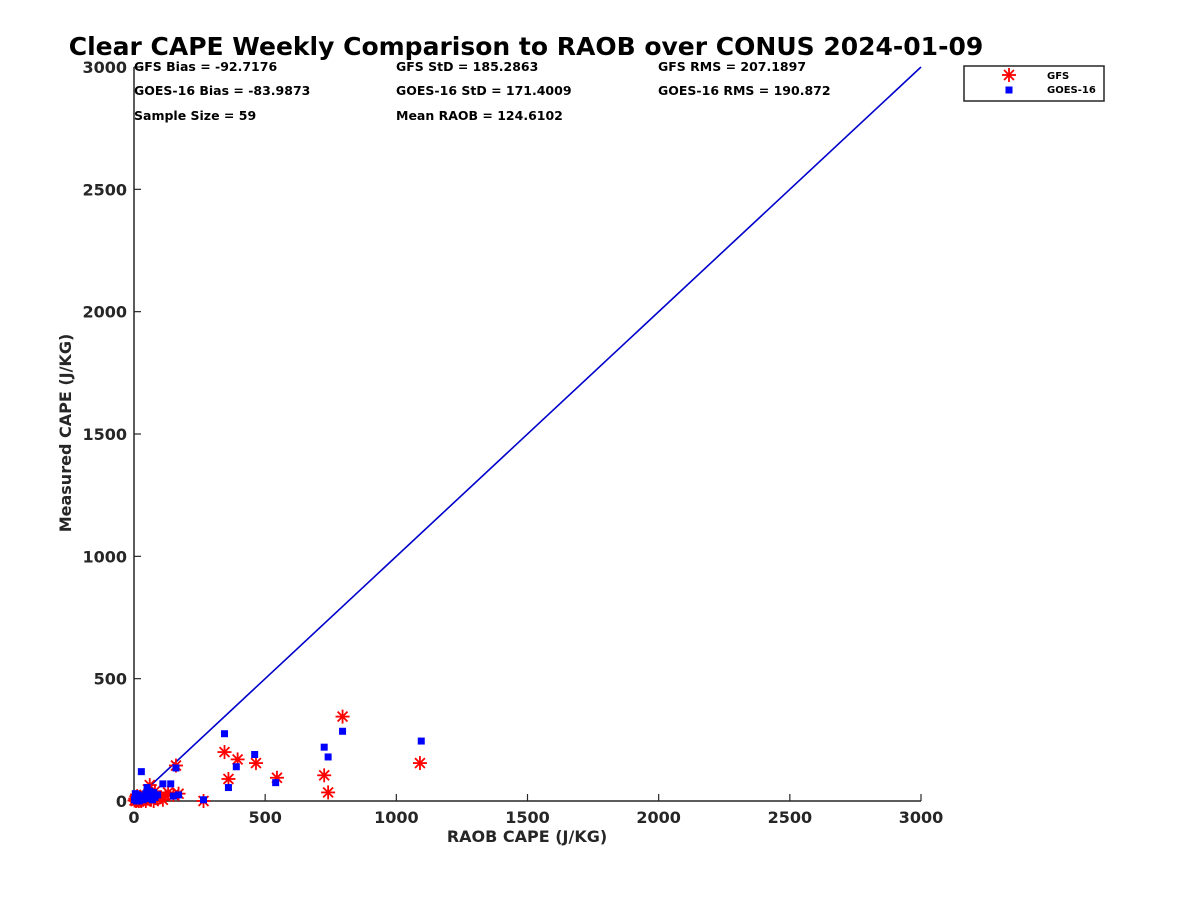 This screenshot has height=900, width=1200. What do you see at coordinates (732, 66) in the screenshot?
I see `gfs-rms-stat: GFS RMS = 207.1897` at bounding box center [732, 66].